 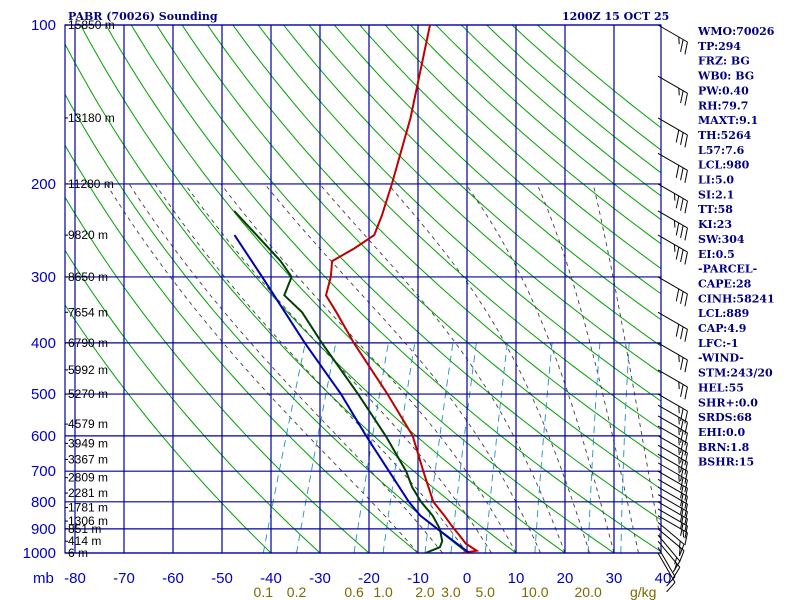 I want to click on height-label: 2809 m, so click(x=88, y=478).